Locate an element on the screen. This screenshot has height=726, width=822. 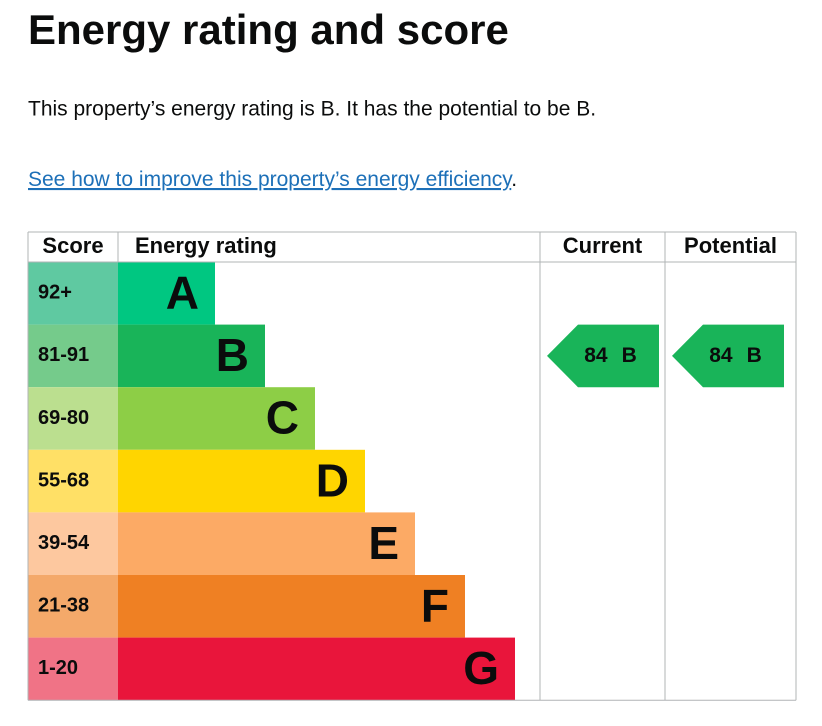
column-header: Current is located at coordinates (603, 245).